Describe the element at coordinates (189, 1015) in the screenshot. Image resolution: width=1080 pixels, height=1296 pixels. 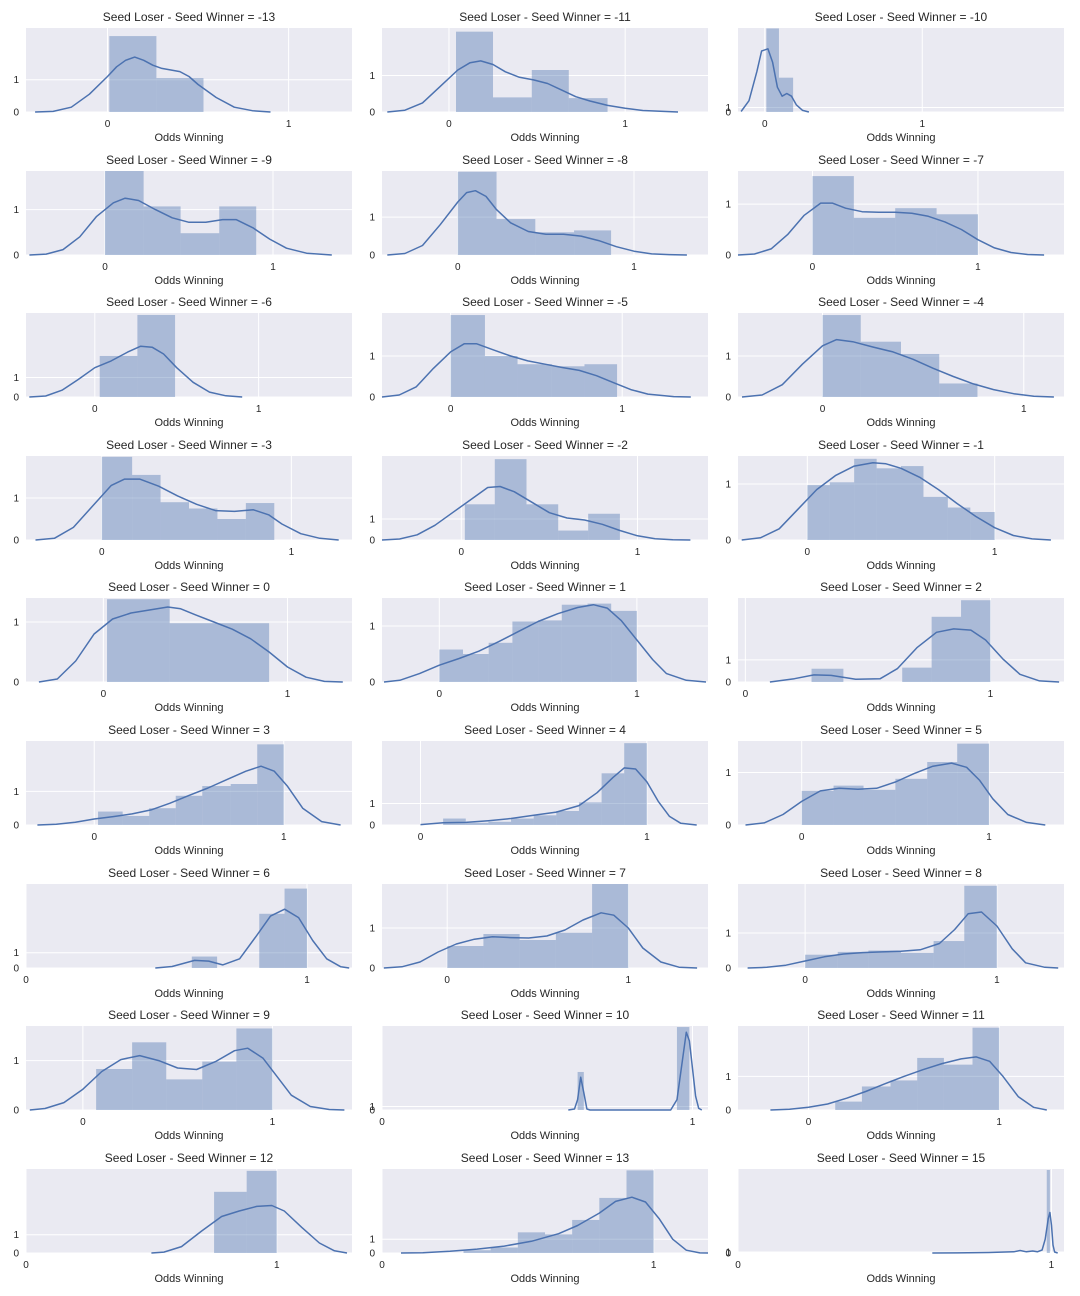
I see `chart-title: Seed Loser - Seed Winner = 9` at that location.